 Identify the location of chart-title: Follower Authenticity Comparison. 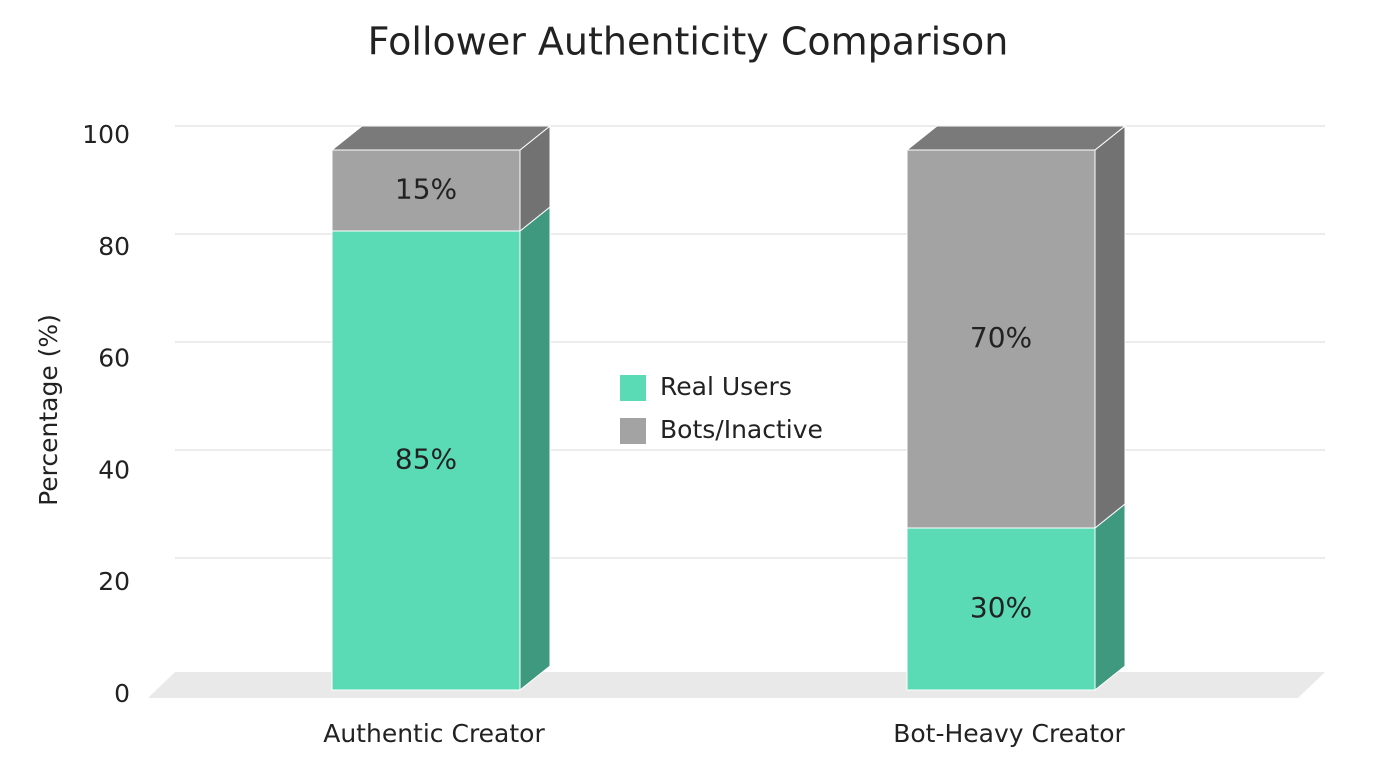
(688, 42).